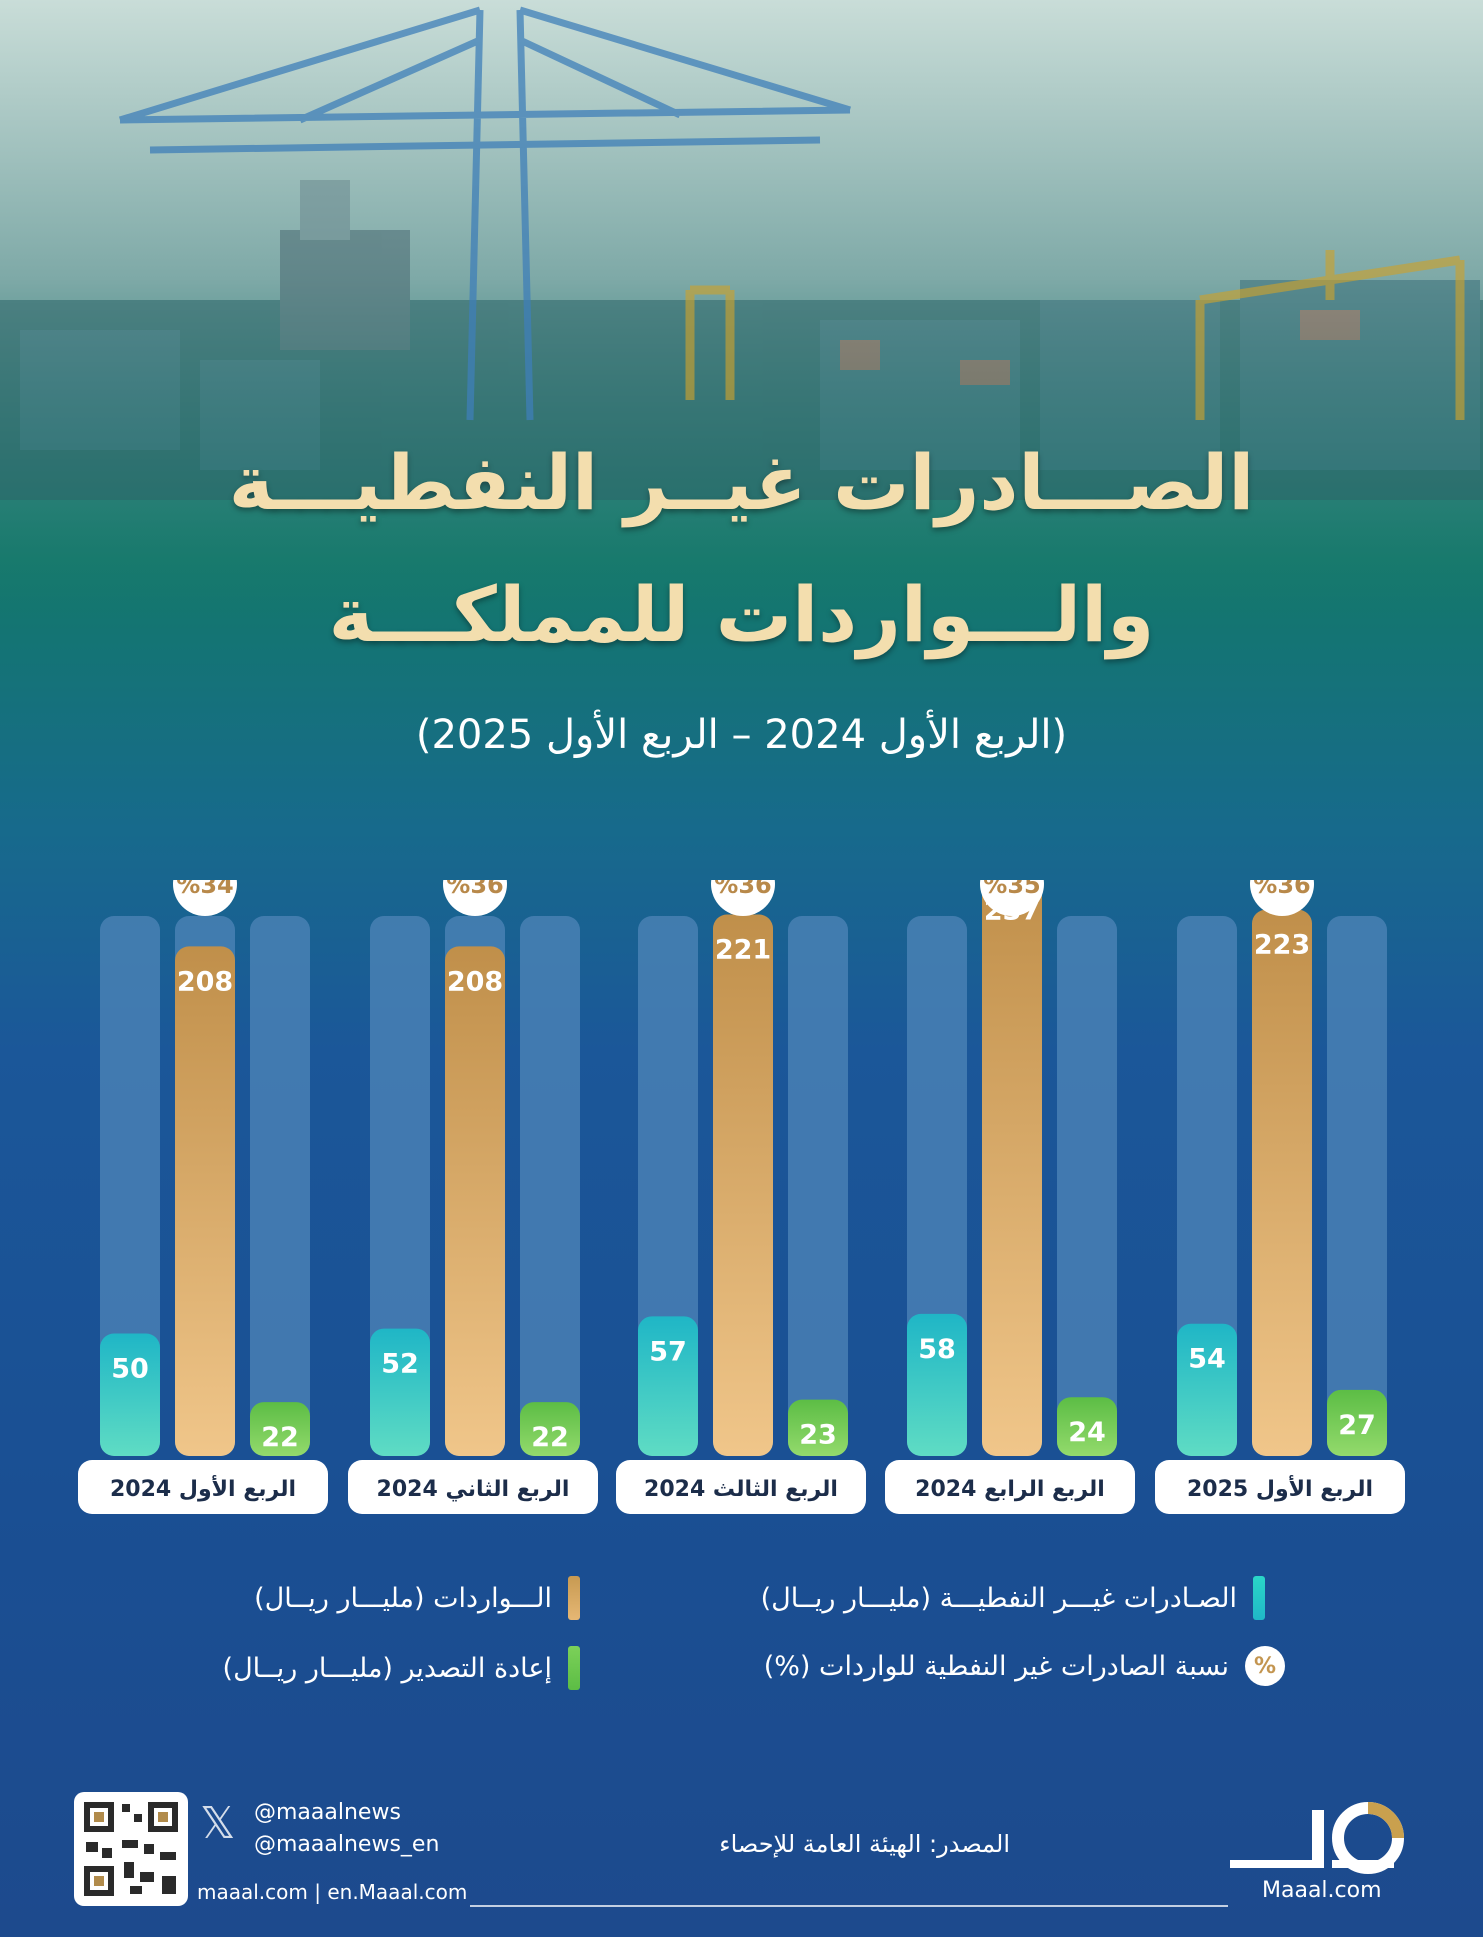 This screenshot has height=1937, width=1483. Describe the element at coordinates (741, 735) in the screenshot. I see `subtitle: (الربع الأول 2024 – الربع الأول 2025)` at that location.